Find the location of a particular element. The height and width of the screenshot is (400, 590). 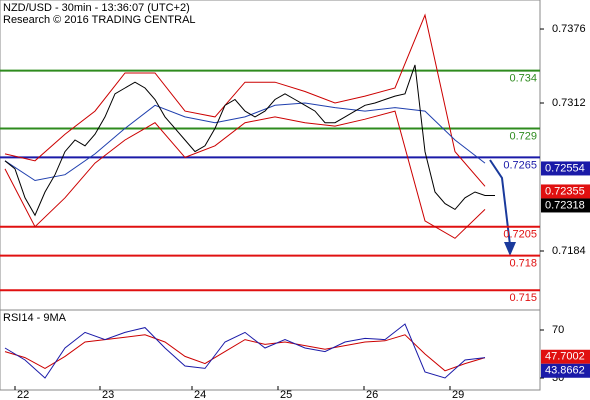

x-tick-label: 26 is located at coordinates (372, 394).